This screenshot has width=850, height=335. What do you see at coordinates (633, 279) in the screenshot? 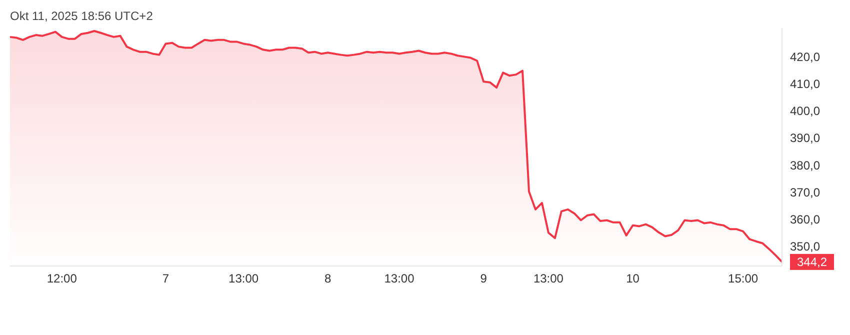
I see `x-tick-label: 10` at bounding box center [633, 279].